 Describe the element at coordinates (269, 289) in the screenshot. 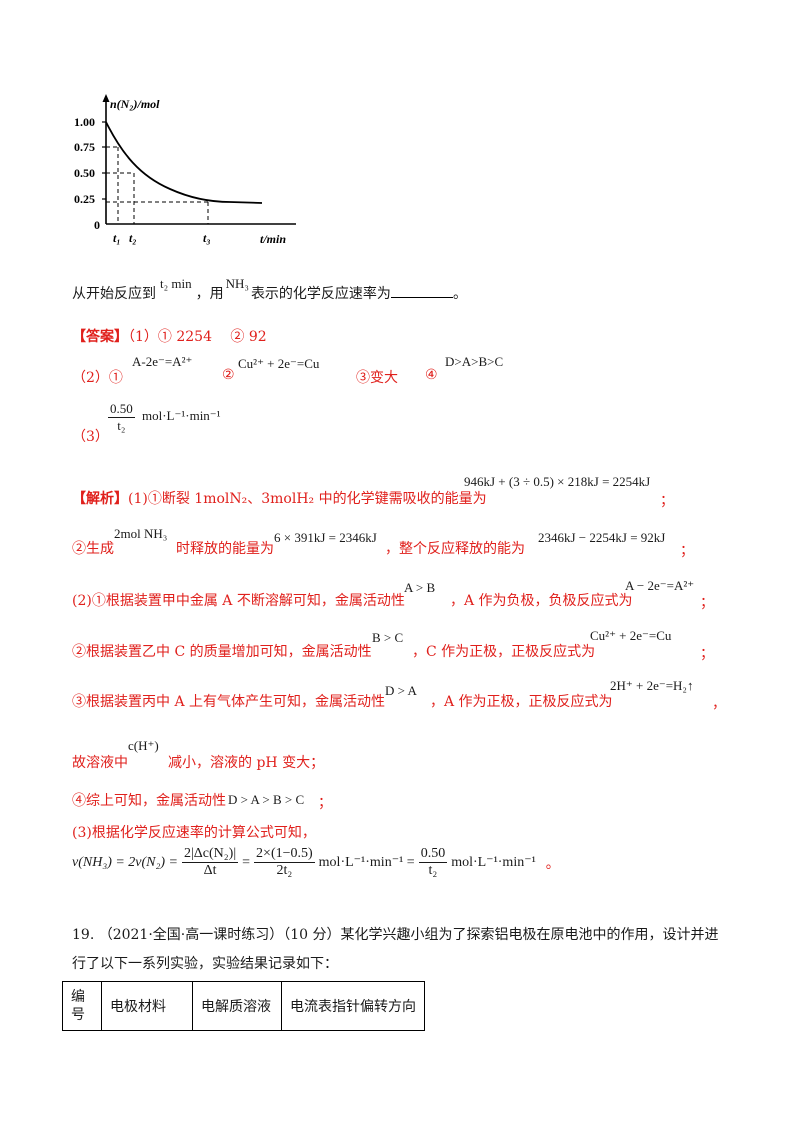

I see `question-line: 从开始反应到t₂ min，用NH₃表示的化学反应速率为。` at that location.